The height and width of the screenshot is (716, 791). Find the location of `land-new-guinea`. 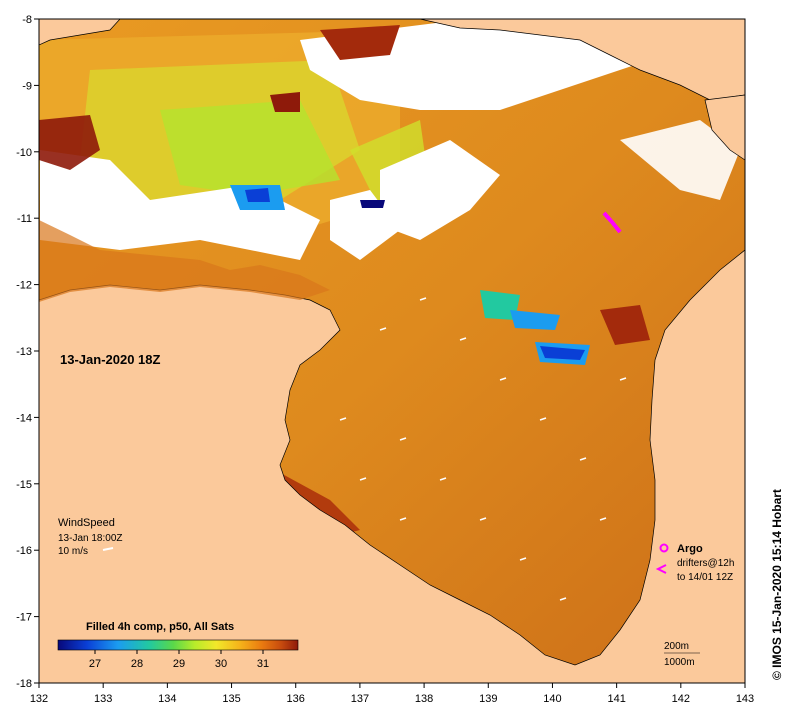

land-new-guinea is located at coordinates (582, 60).